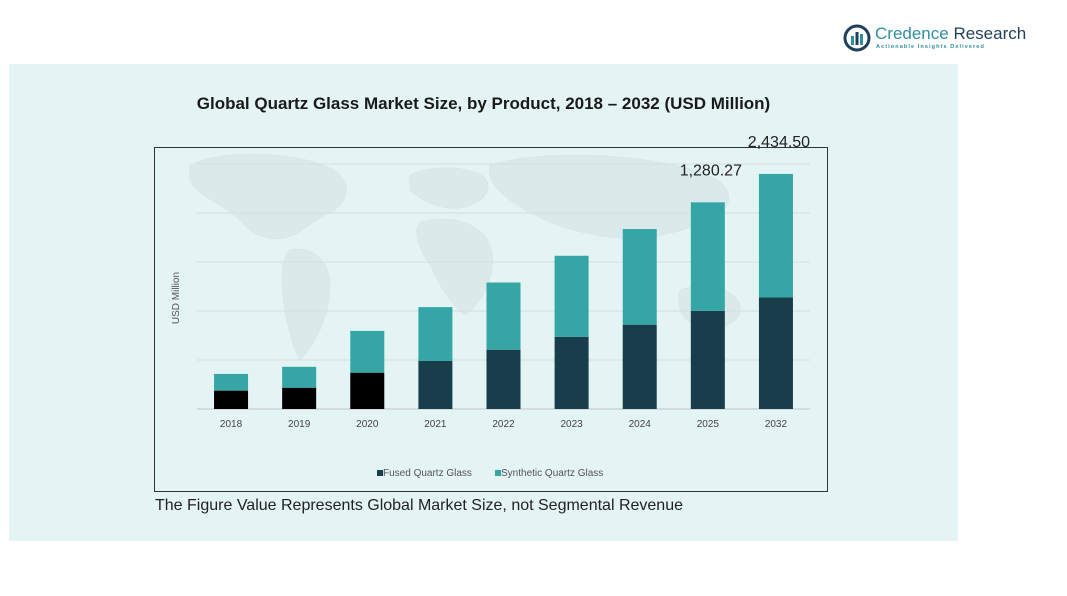  I want to click on bar-synthetic-2018, so click(231, 382).